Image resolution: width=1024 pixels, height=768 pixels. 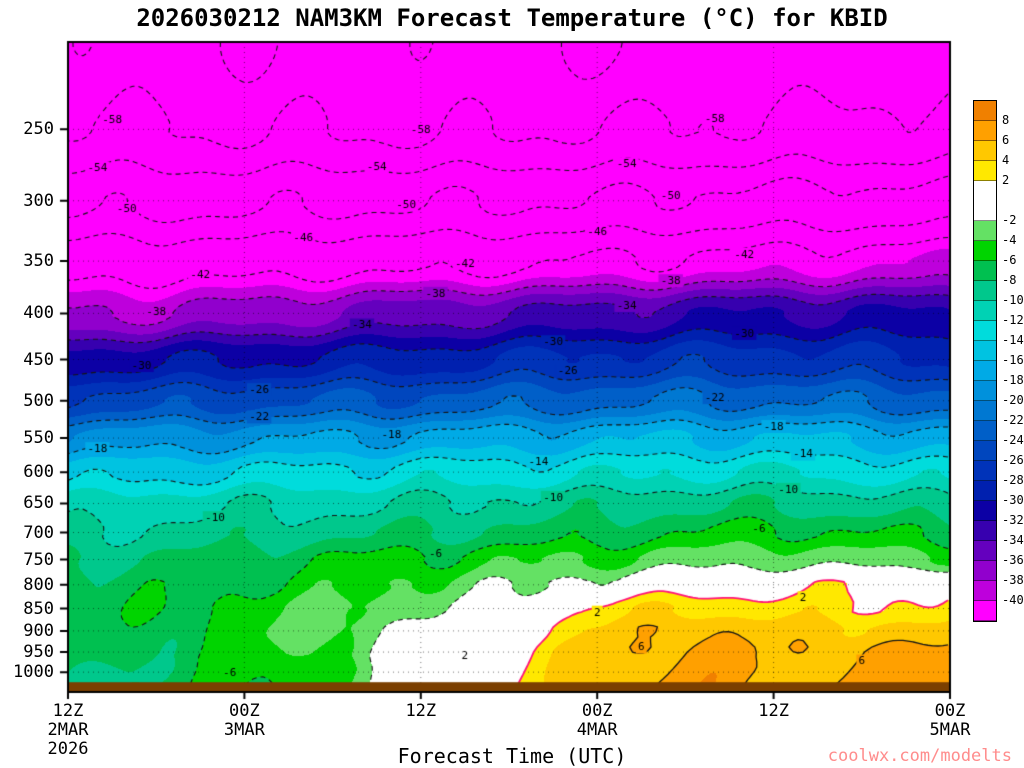 What do you see at coordinates (1013, 580) in the screenshot?
I see `colorbar-tick-label: -38` at bounding box center [1013, 580].